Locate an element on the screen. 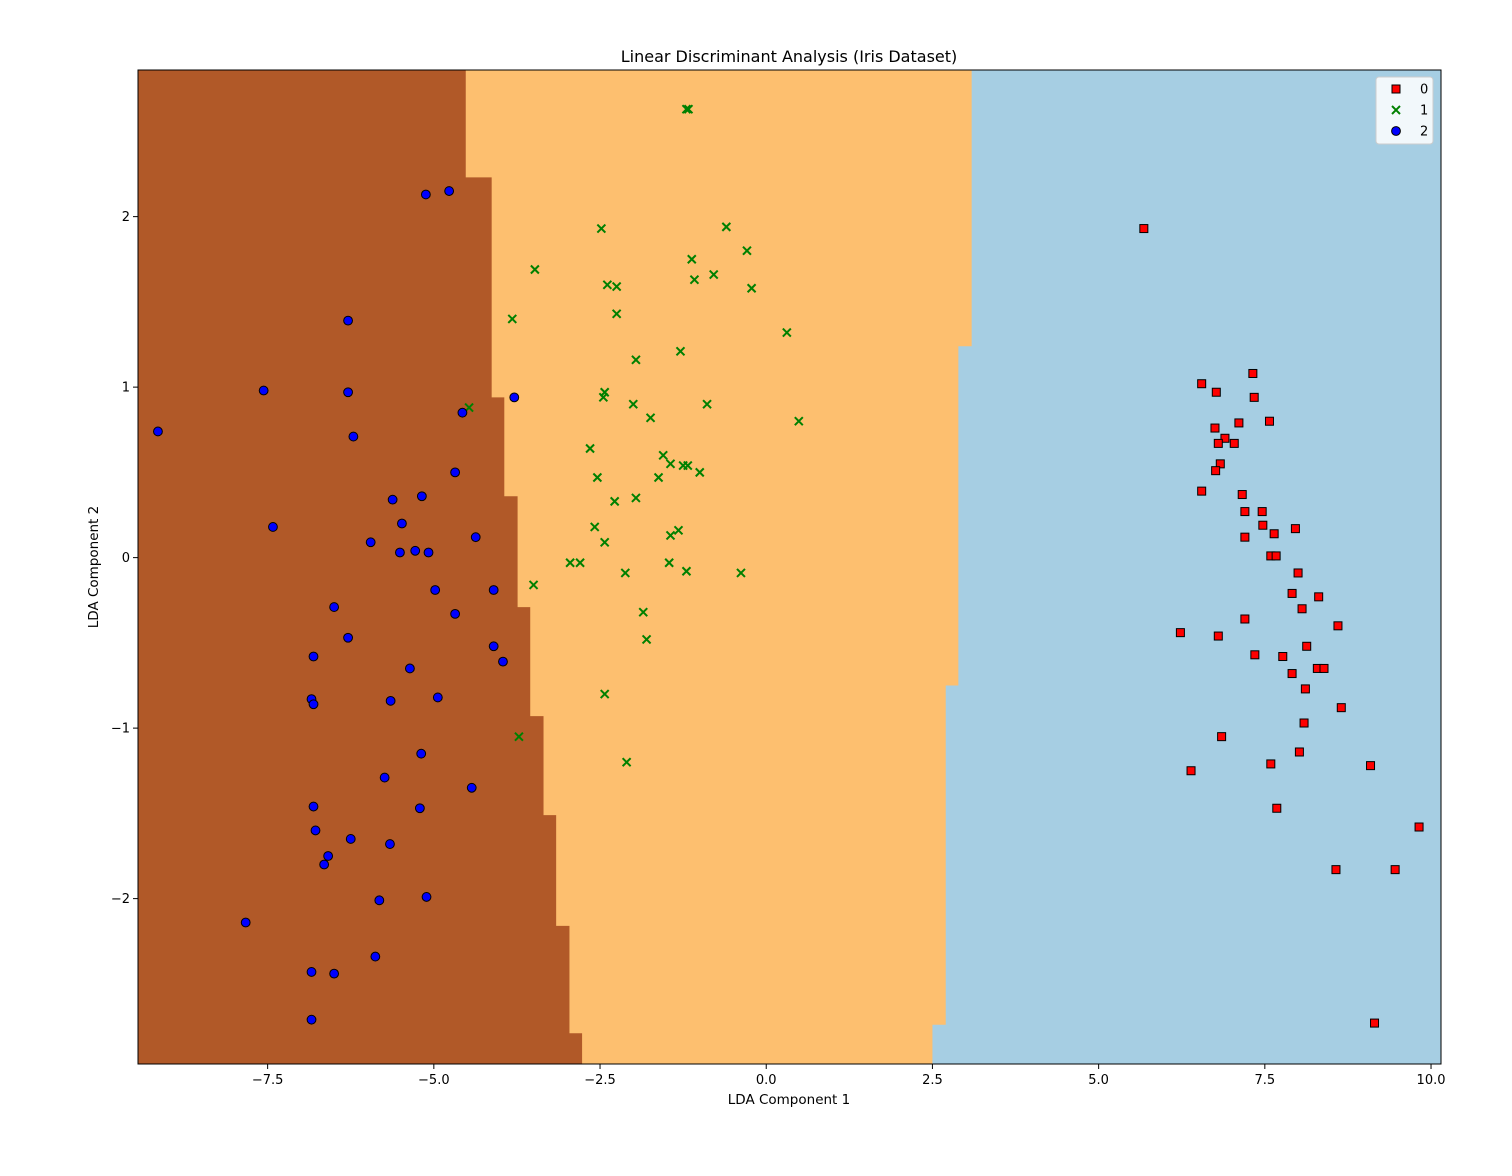 The height and width of the screenshot is (1176, 1512). legend-entry-1: 1 is located at coordinates (1409, 111).